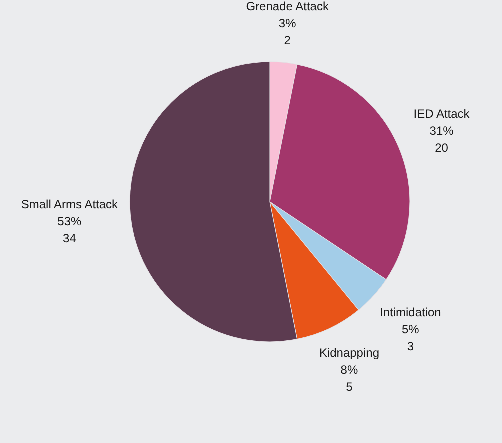  I want to click on data-label: 3% 2, so click(287, 32).